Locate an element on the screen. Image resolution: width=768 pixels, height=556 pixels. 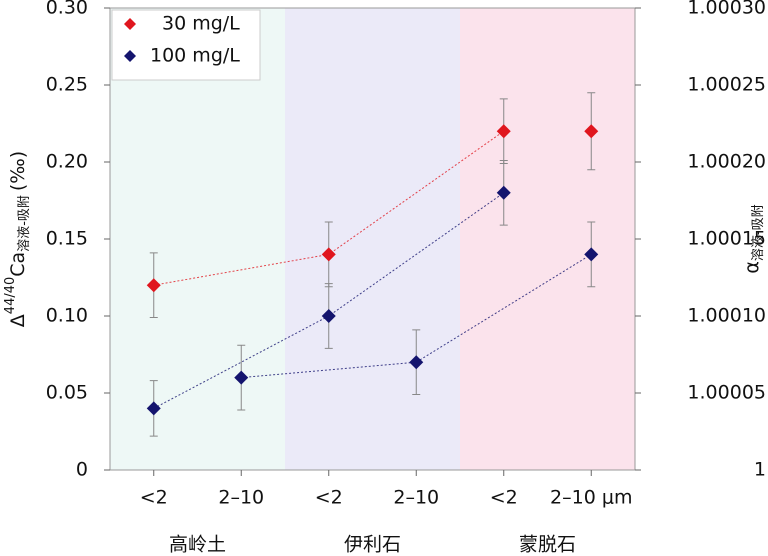
y-axis-label: Δ44/40Ca溶液-吸附 (‰) is located at coordinates (17, 239).